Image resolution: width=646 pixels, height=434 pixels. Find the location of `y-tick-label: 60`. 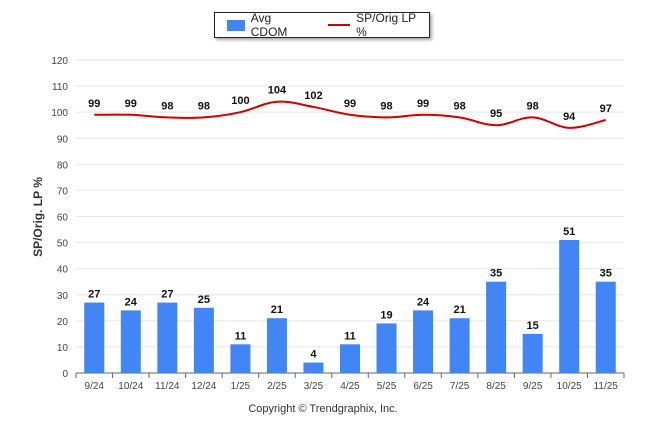

y-tick-label: 60 is located at coordinates (63, 218).